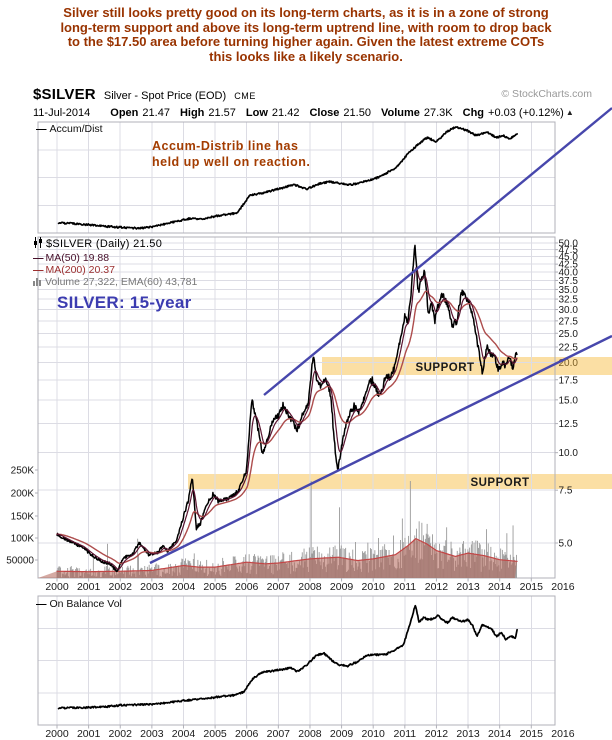 This screenshot has width=612, height=740. What do you see at coordinates (76, 129) in the screenshot?
I see `accum-dist-legend-label: Accum/Dist` at bounding box center [76, 129].